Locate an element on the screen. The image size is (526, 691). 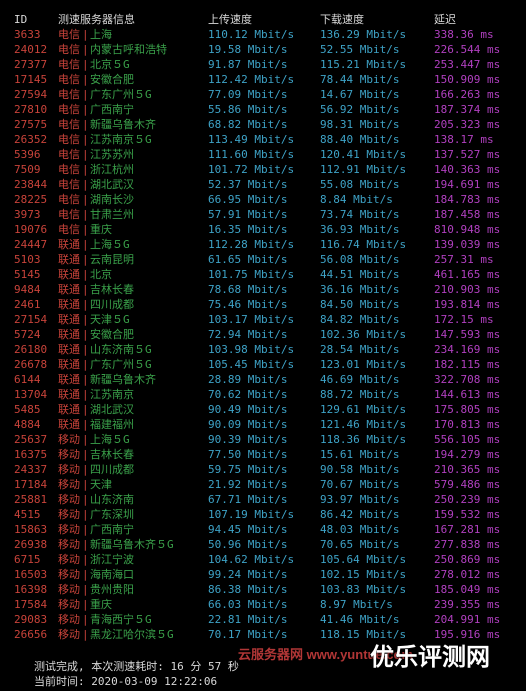
download-speed: 86.42 Mbit/s is located at coordinates (360, 514).